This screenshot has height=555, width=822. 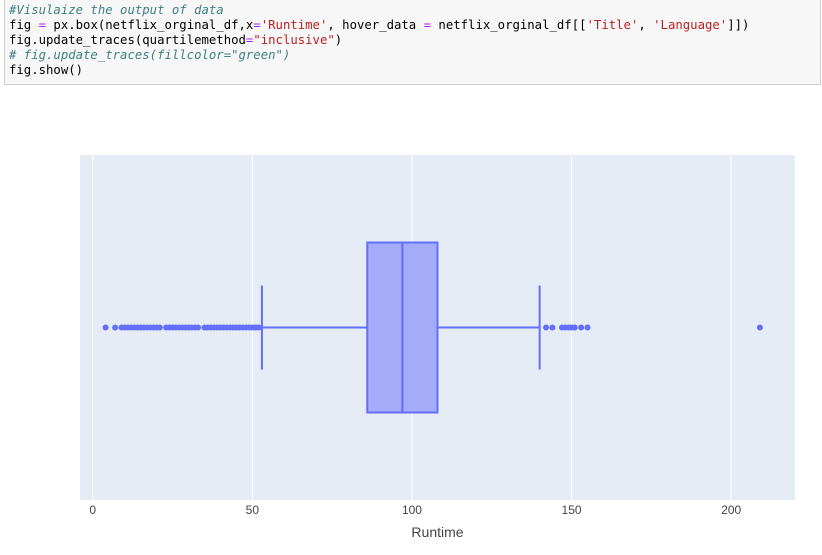 I want to click on x-axis-title: Runtime, so click(x=437, y=532).